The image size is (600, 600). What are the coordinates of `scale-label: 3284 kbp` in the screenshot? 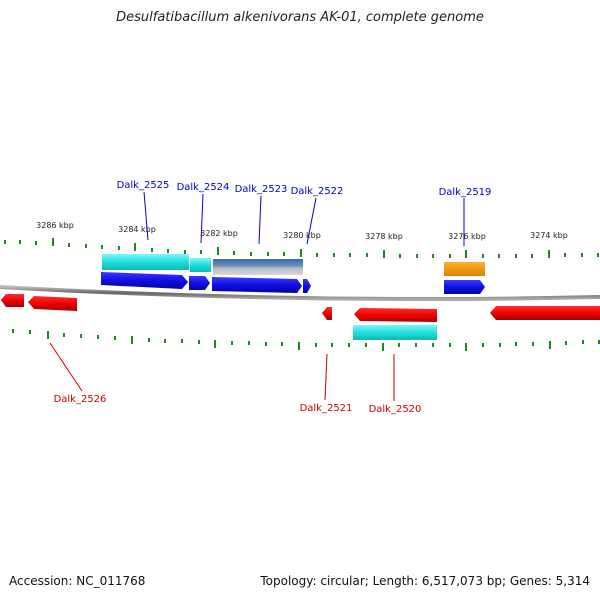 It's located at (137, 229).